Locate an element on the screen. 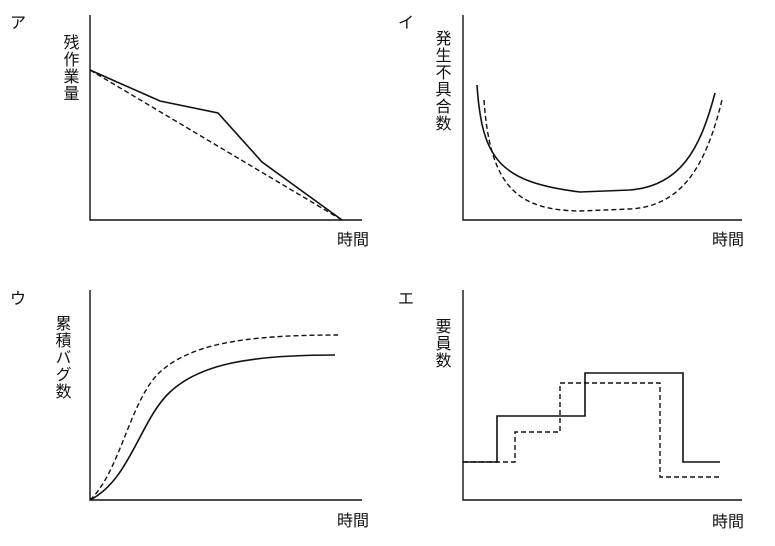  planned-line is located at coordinates (216, 145).